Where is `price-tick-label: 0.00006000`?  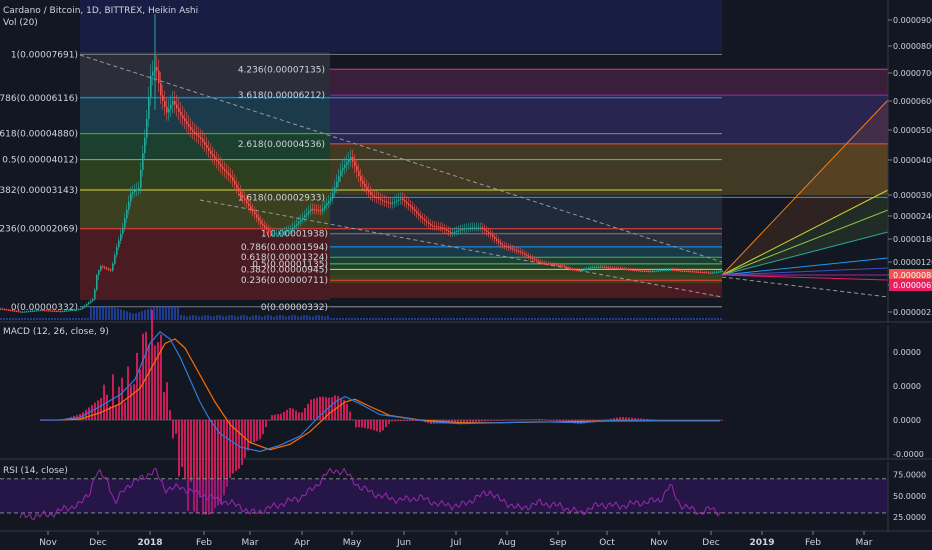 price-tick-label: 0.00006000 is located at coordinates (912, 101).